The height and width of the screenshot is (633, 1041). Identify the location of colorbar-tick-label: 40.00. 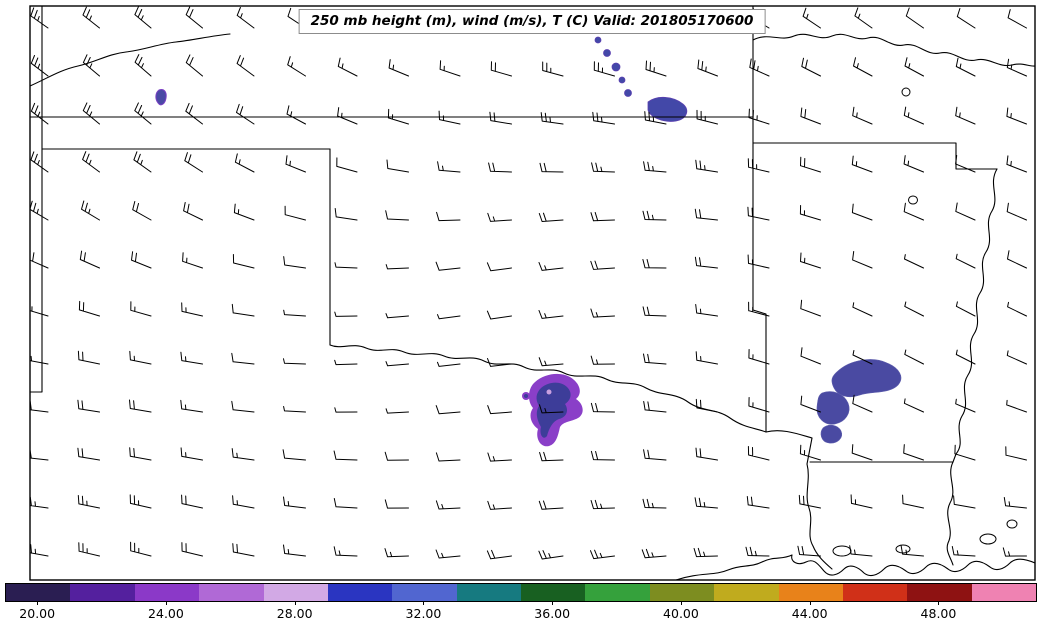
(681, 613).